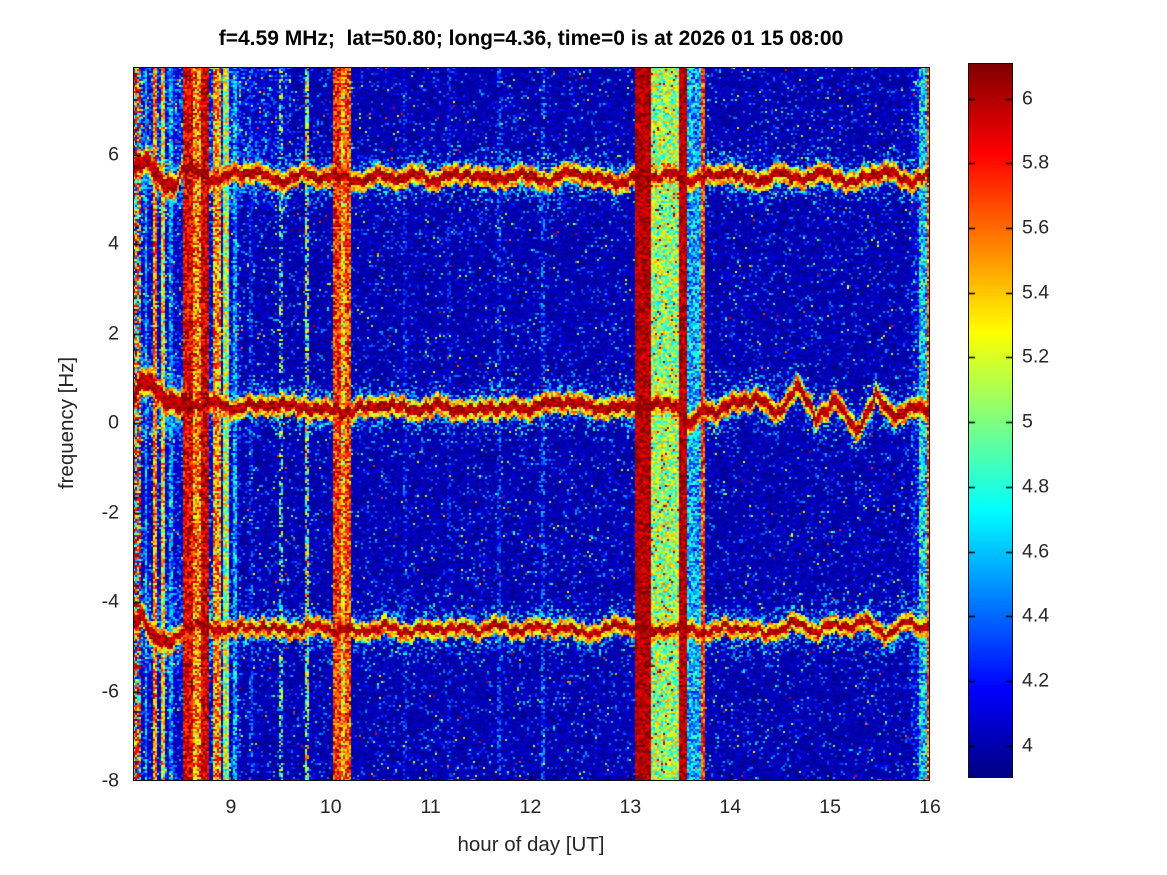  What do you see at coordinates (1036, 486) in the screenshot?
I see `colorbar-tick-label: 4.8` at bounding box center [1036, 486].